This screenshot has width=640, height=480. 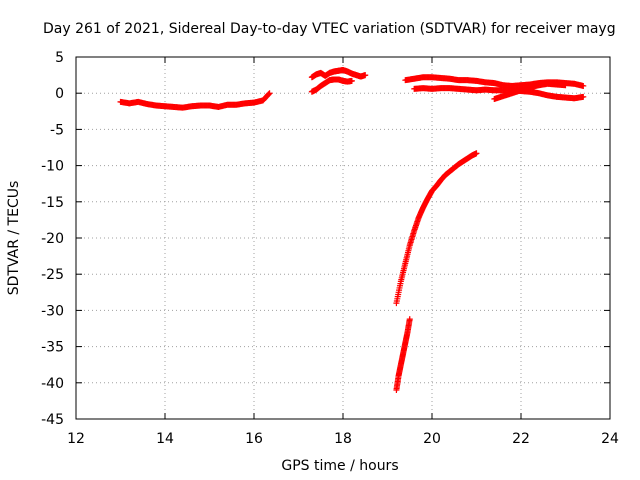 What do you see at coordinates (254, 439) in the screenshot?
I see `x-tick-label: 16` at bounding box center [254, 439].